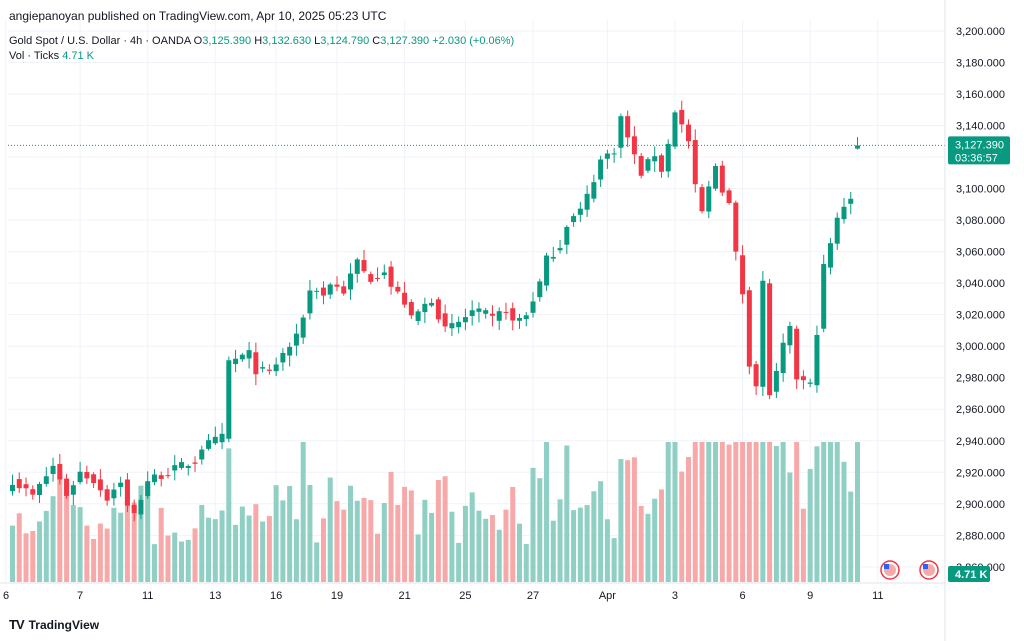  Describe the element at coordinates (100, 41) in the screenshot. I see `symbol-name: Gold Spot / U.S. Dollar · 4h · OANDA` at that location.